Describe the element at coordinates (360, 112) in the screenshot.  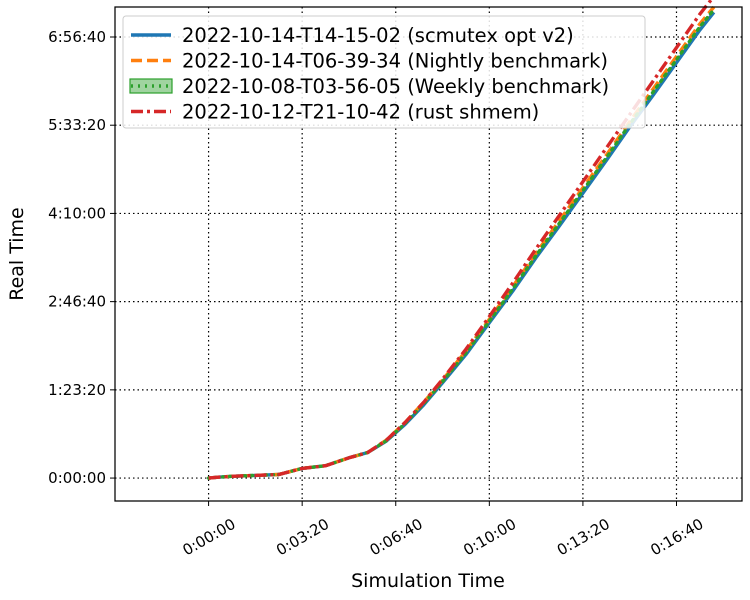
I see `legend-entry-label: 2022-10-12-T21-10-42 (rust shmem)` at that location.